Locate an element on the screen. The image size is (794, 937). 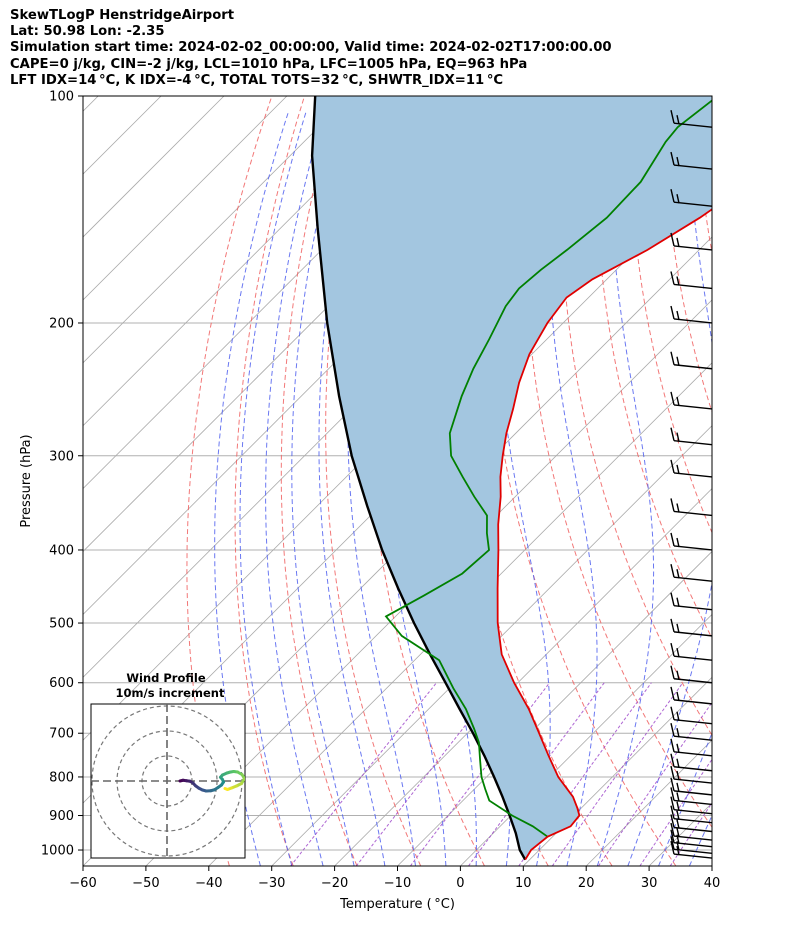
x-tick-label: 30 is located at coordinates (649, 883).